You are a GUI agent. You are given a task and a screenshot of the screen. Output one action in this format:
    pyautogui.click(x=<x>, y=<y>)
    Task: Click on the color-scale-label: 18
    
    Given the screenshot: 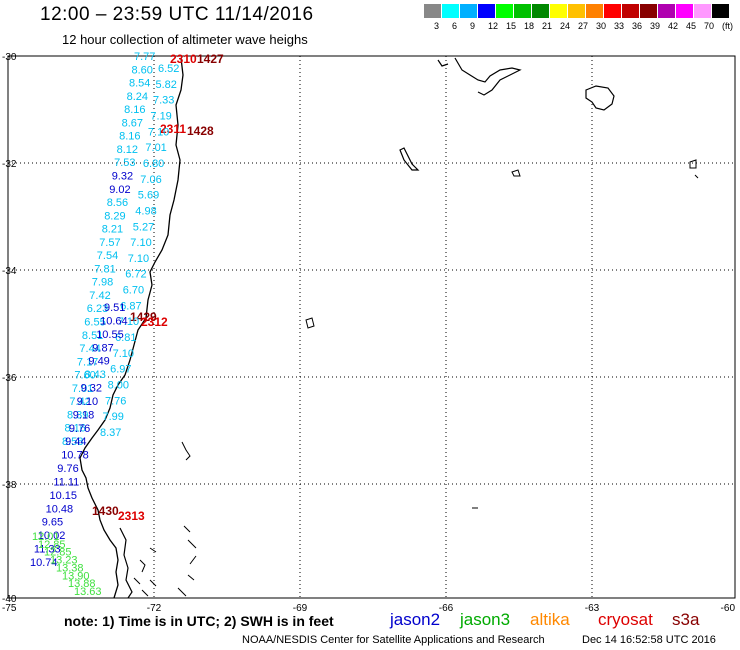 What is the action you would take?
    pyautogui.click(x=529, y=26)
    